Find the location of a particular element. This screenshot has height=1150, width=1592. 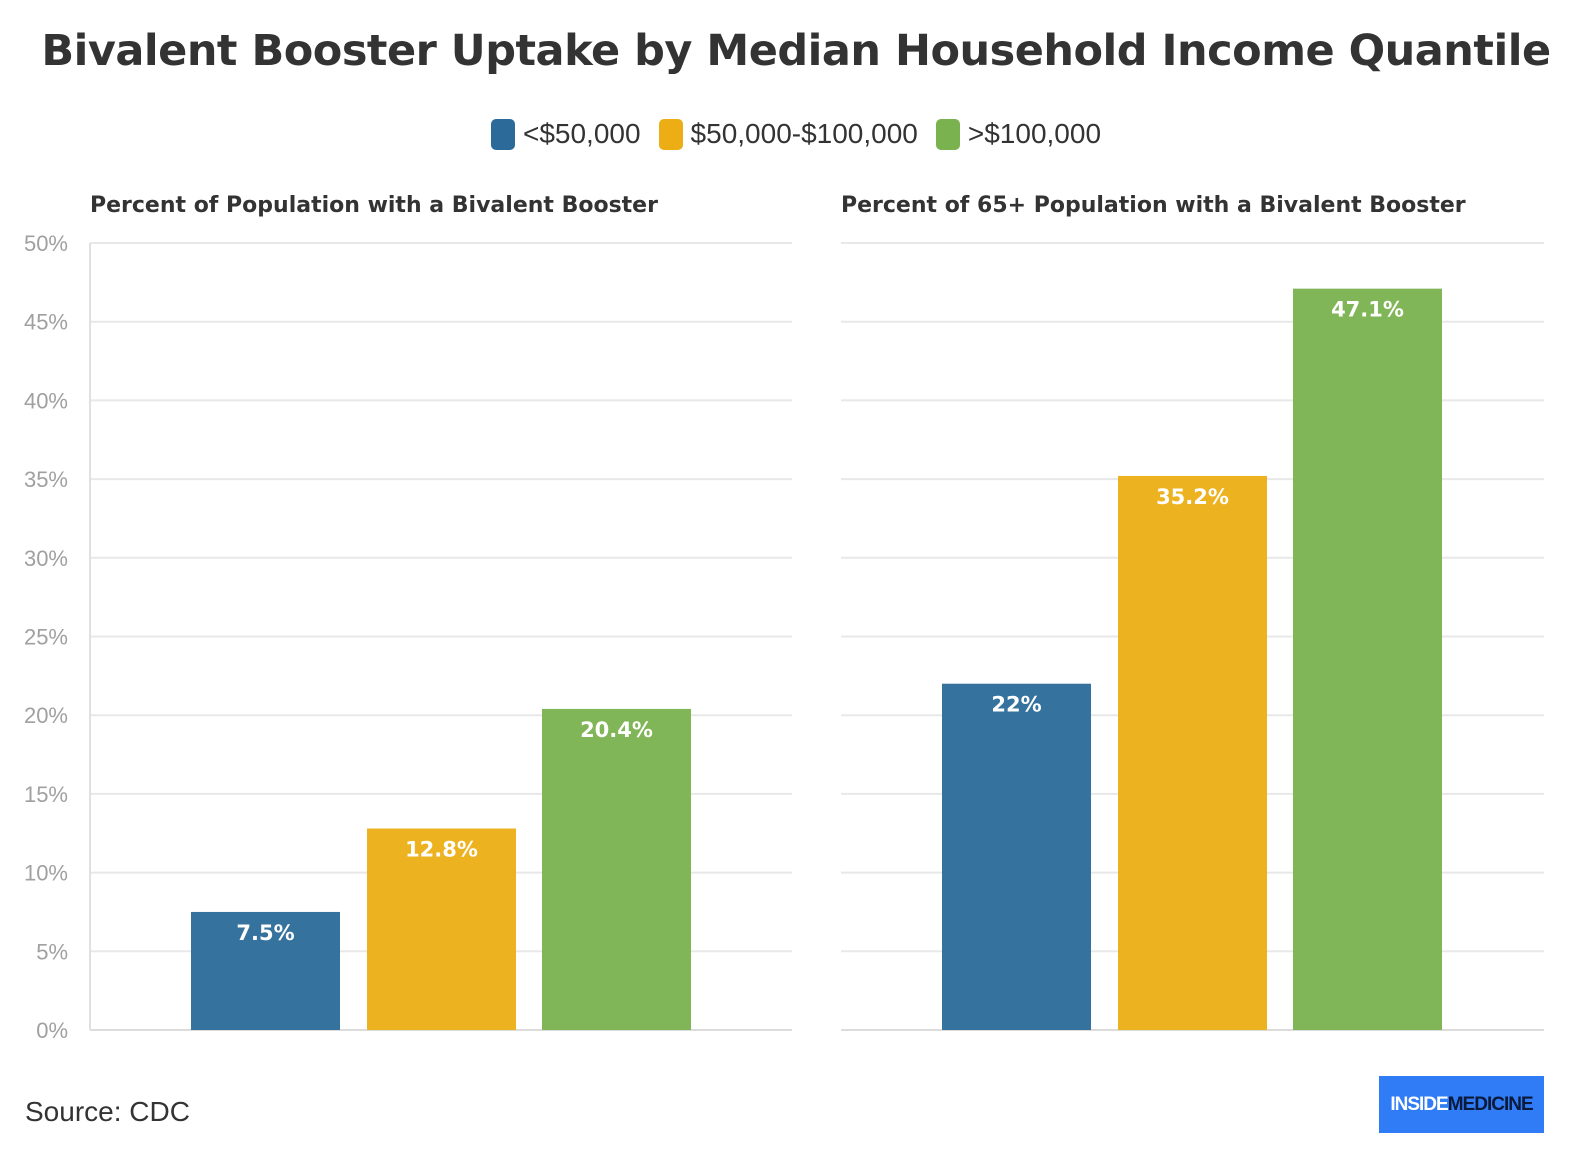

legend-item-low-income: <$50,000 is located at coordinates (565, 134).